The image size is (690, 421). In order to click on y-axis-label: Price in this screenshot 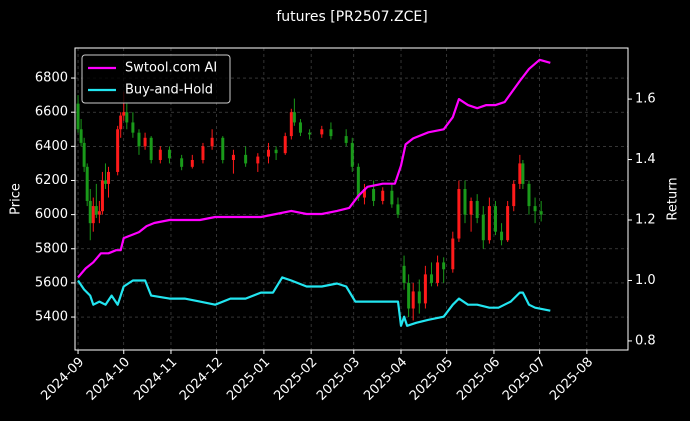, I will do `click(16, 199)`.